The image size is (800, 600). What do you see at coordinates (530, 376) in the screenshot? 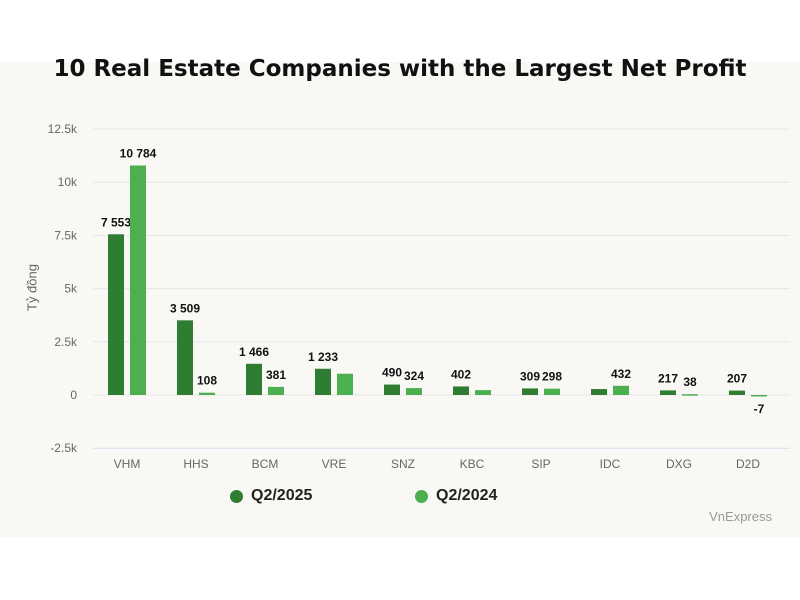
I see `data-label: 309` at bounding box center [530, 376].